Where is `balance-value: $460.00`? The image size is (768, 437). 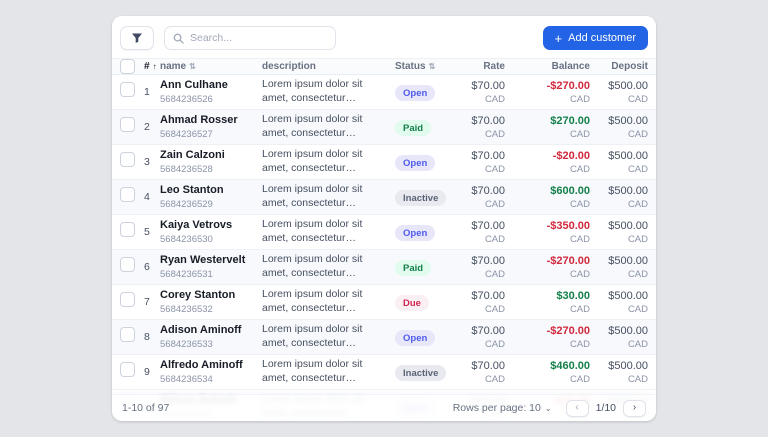 balance-value: $460.00 is located at coordinates (570, 365).